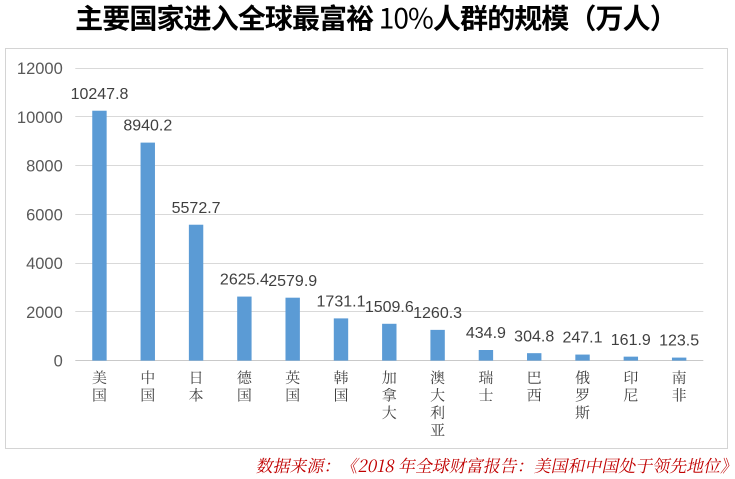 This screenshot has width=735, height=479. What do you see at coordinates (44, 167) in the screenshot?
I see `svg-text: 8000` at bounding box center [44, 167].